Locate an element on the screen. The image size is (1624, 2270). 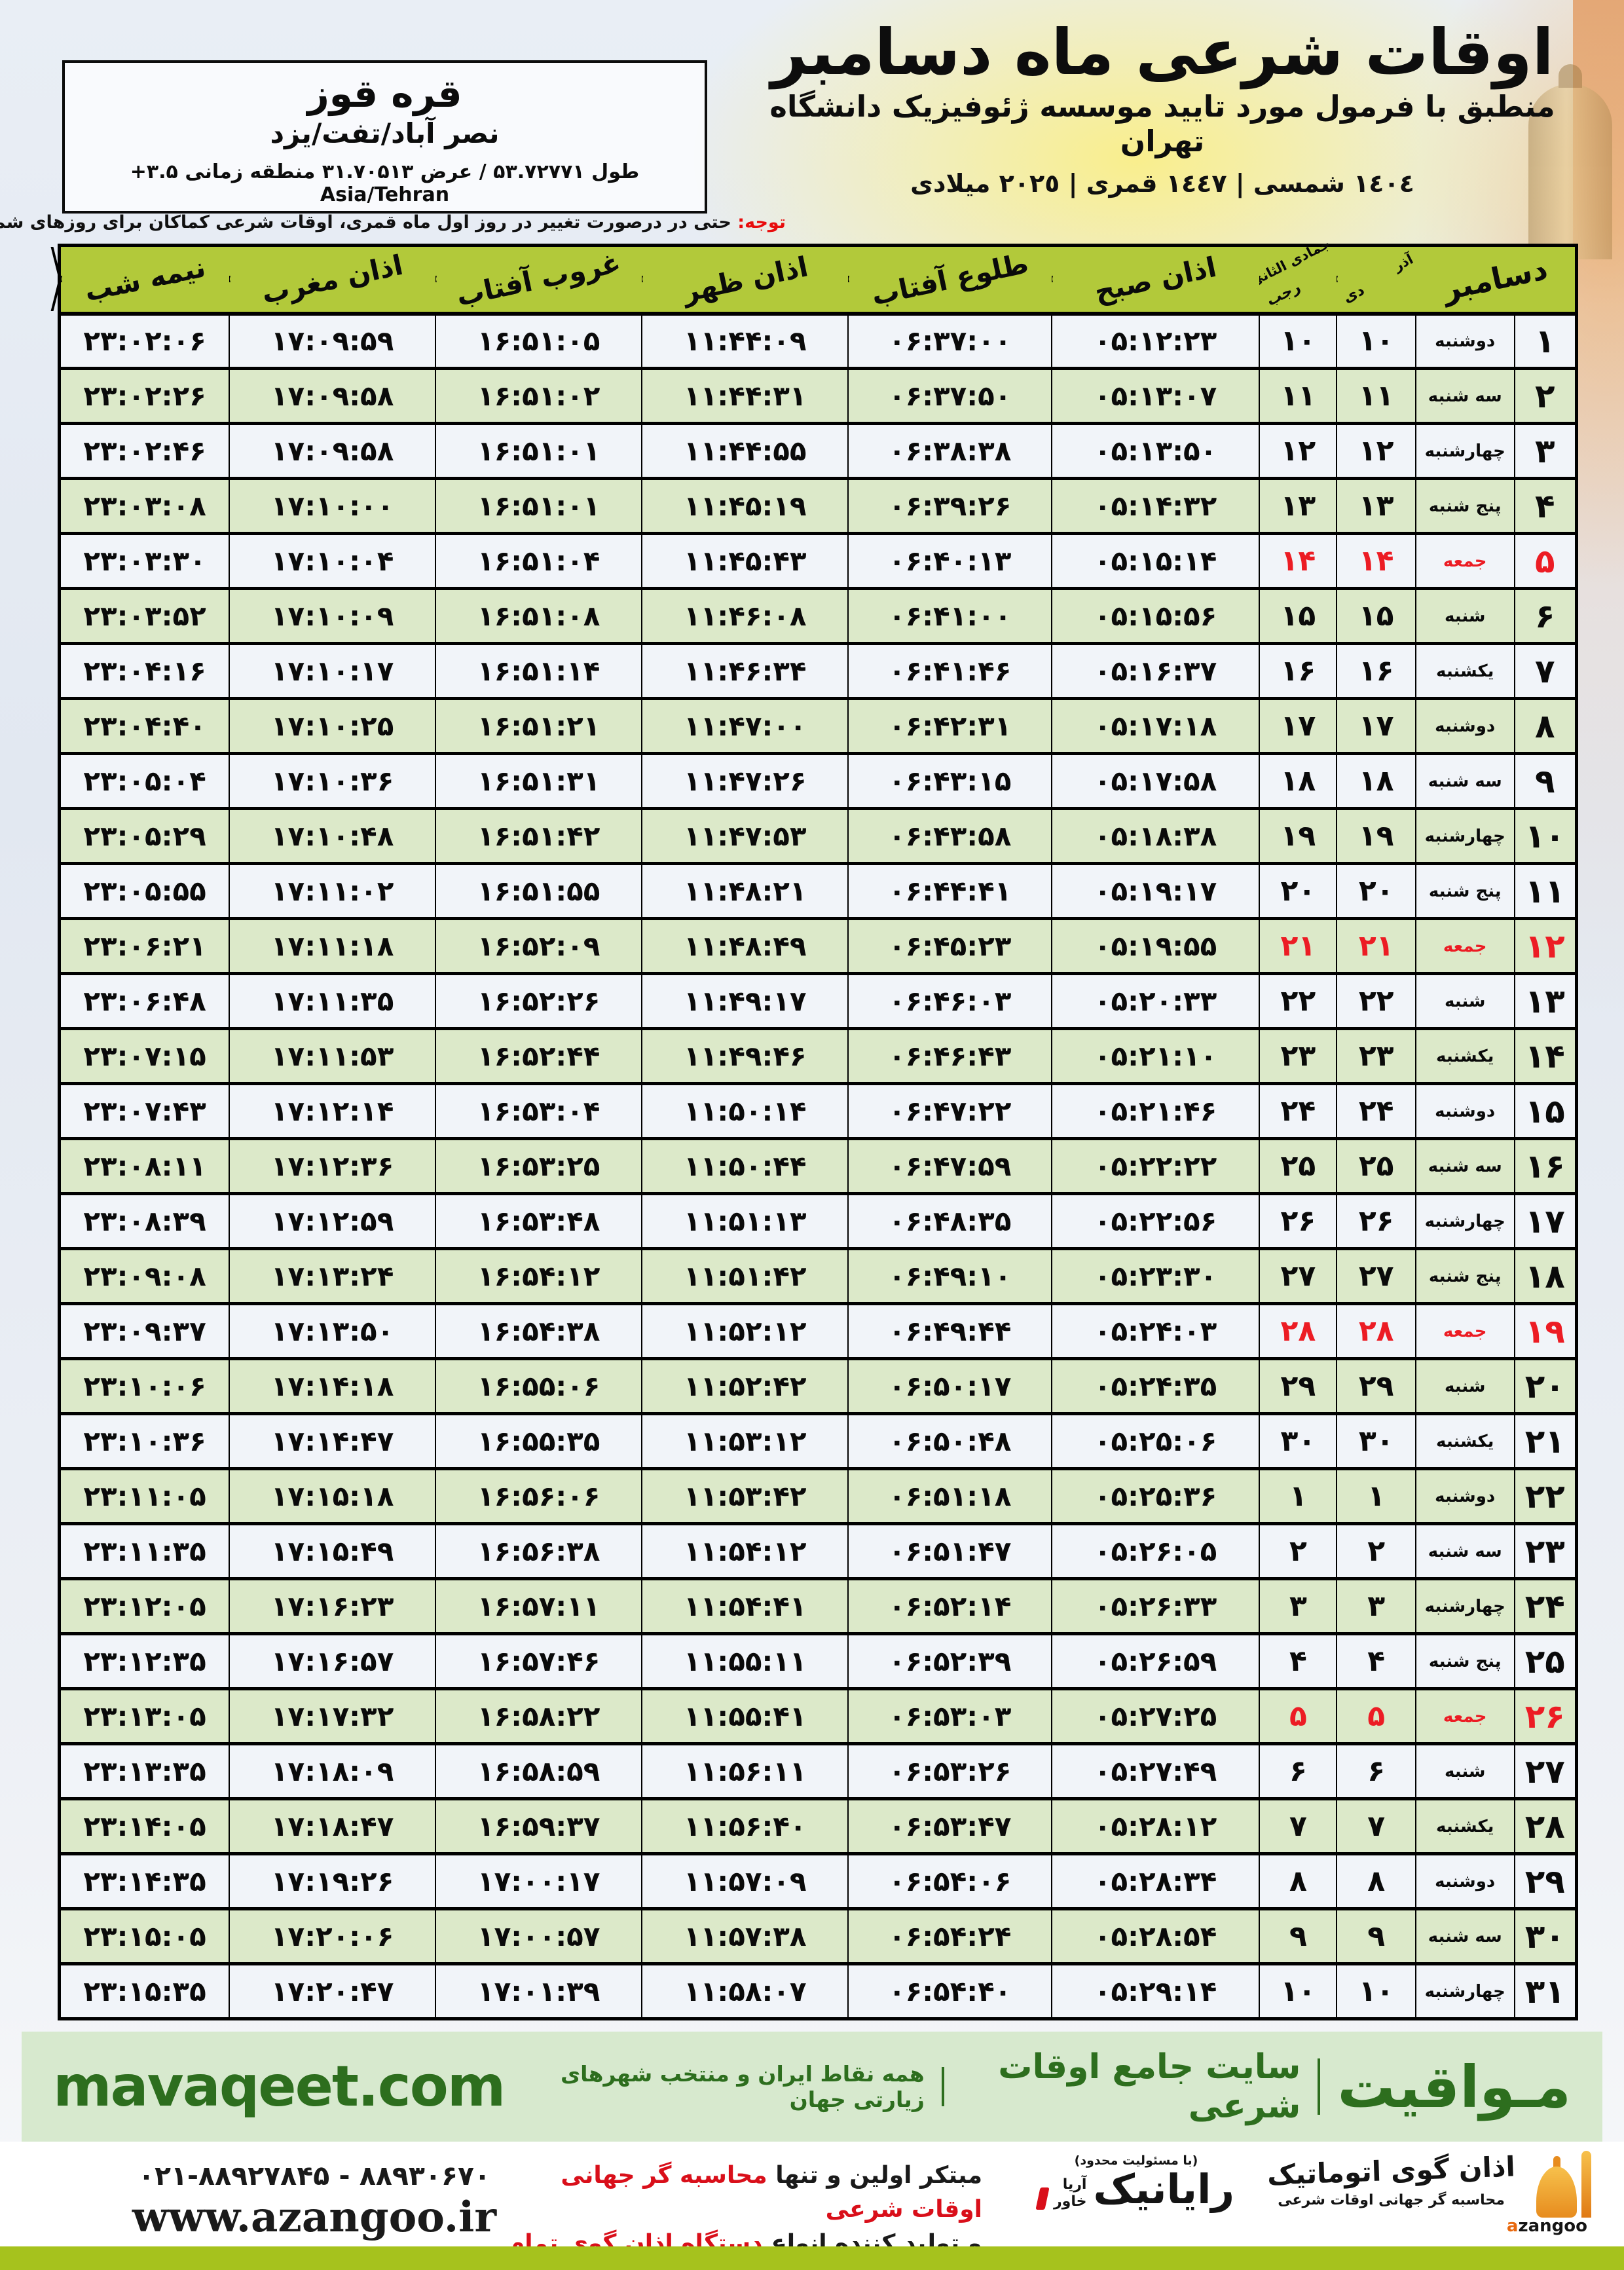
december-day-number: ۲ is located at coordinates (1545, 395).